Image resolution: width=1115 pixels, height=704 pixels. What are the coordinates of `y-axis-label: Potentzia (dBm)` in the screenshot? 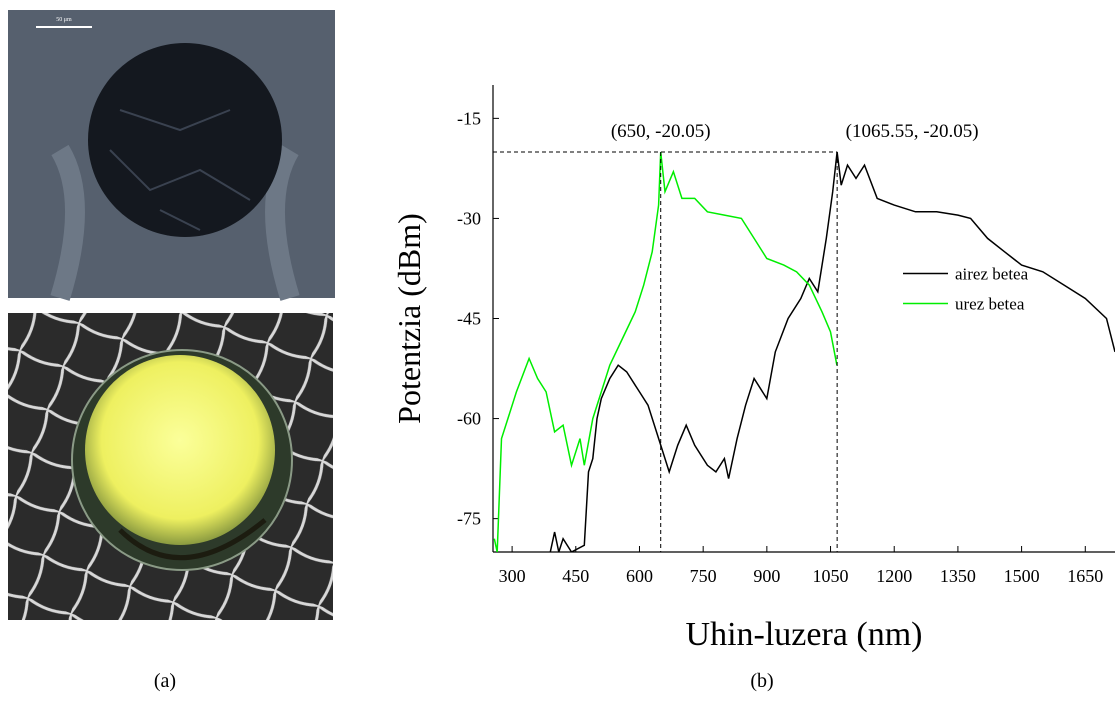 It's located at (409, 318).